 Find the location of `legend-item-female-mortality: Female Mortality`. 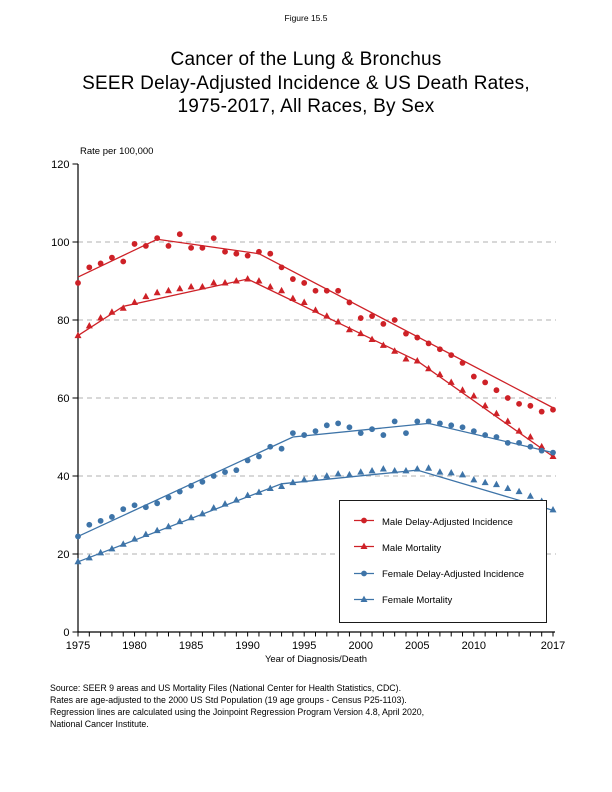

legend-item-female-mortality: Female Mortality is located at coordinates (443, 601).